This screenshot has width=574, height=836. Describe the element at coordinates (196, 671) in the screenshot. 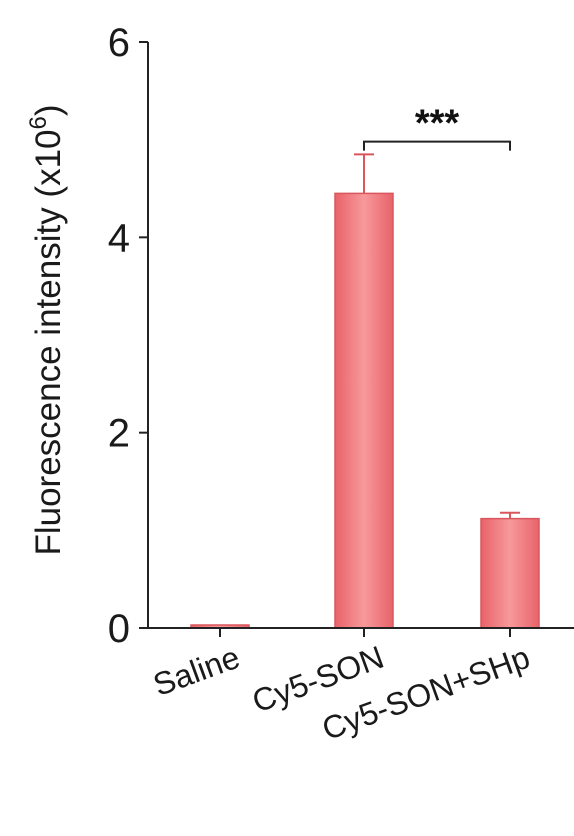

I see `x-tick-label-0: Saline` at that location.